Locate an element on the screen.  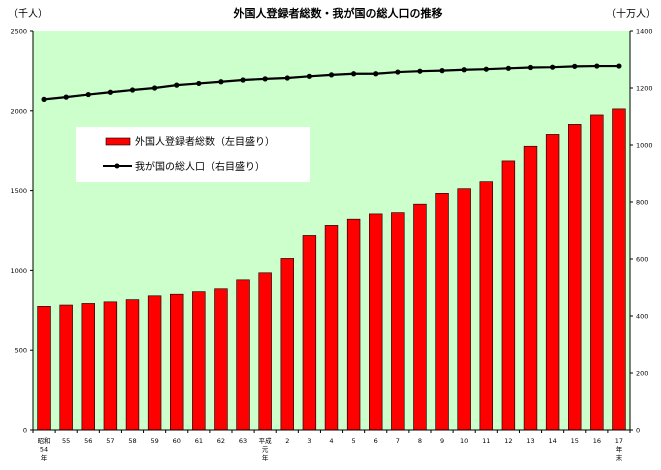
x-tick-label: 12 is located at coordinates (508, 441).